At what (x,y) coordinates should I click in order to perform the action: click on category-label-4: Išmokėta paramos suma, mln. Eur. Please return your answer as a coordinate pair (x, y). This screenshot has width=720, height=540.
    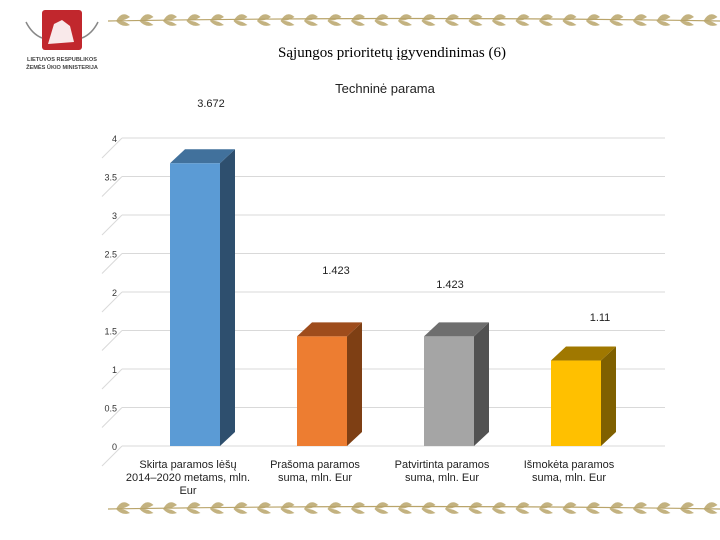
    Looking at the image, I should click on (569, 471).